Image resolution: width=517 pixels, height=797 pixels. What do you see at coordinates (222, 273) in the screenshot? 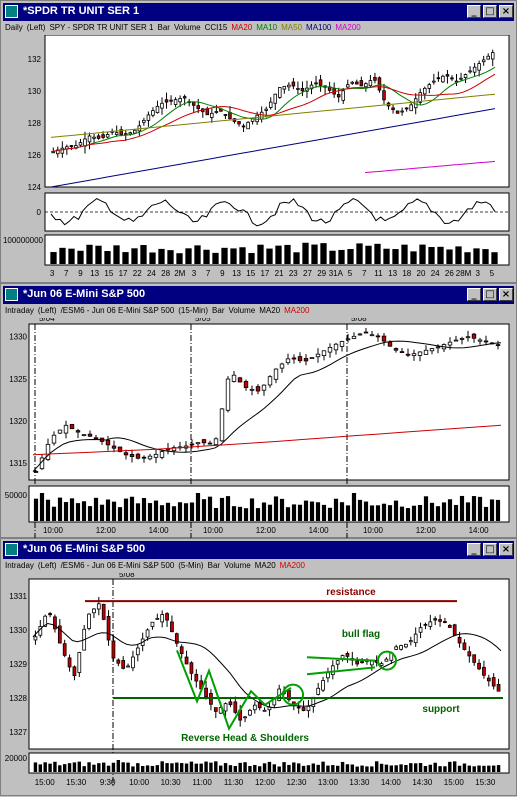
I see `x-tick-label: 9` at bounding box center [222, 273].